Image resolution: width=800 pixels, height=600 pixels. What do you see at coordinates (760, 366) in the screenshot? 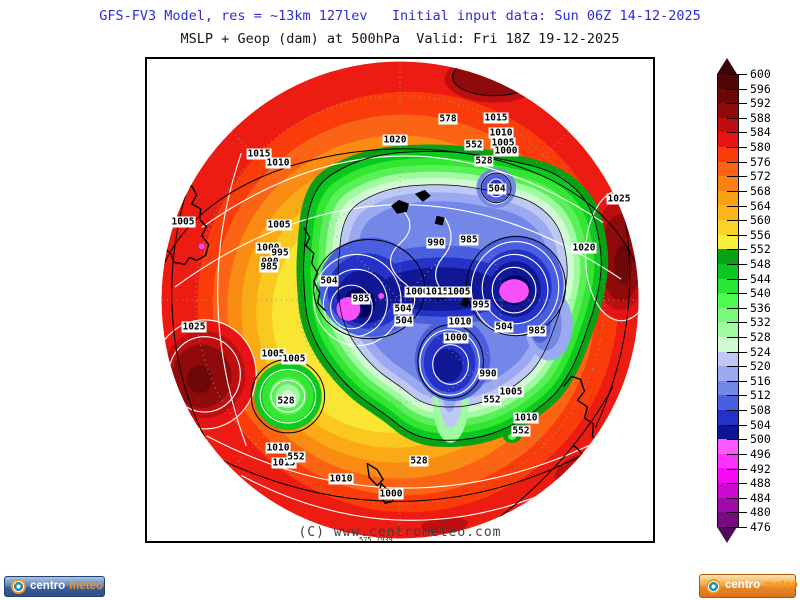
I see `colorbar-value-label: 520` at bounding box center [760, 366].